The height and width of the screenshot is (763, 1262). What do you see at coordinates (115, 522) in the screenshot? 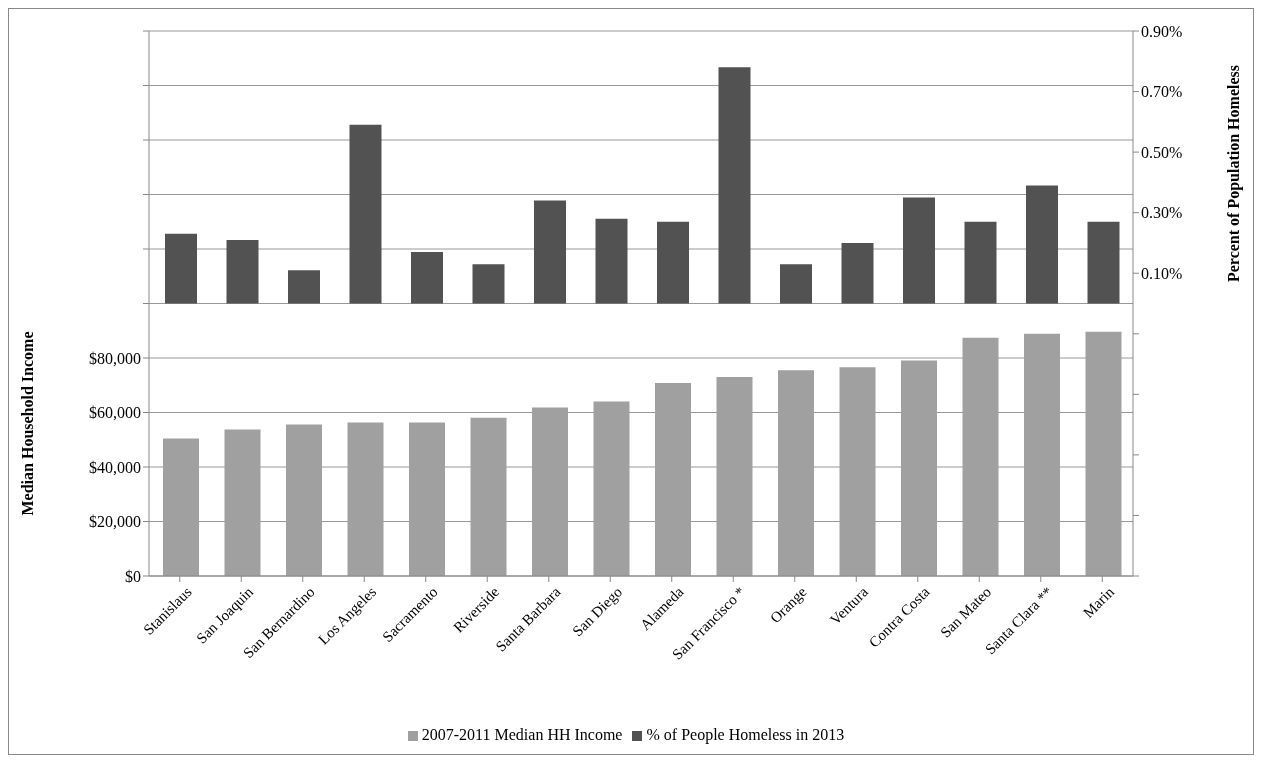
I see `y-tick-label: $20,000` at bounding box center [115, 522].